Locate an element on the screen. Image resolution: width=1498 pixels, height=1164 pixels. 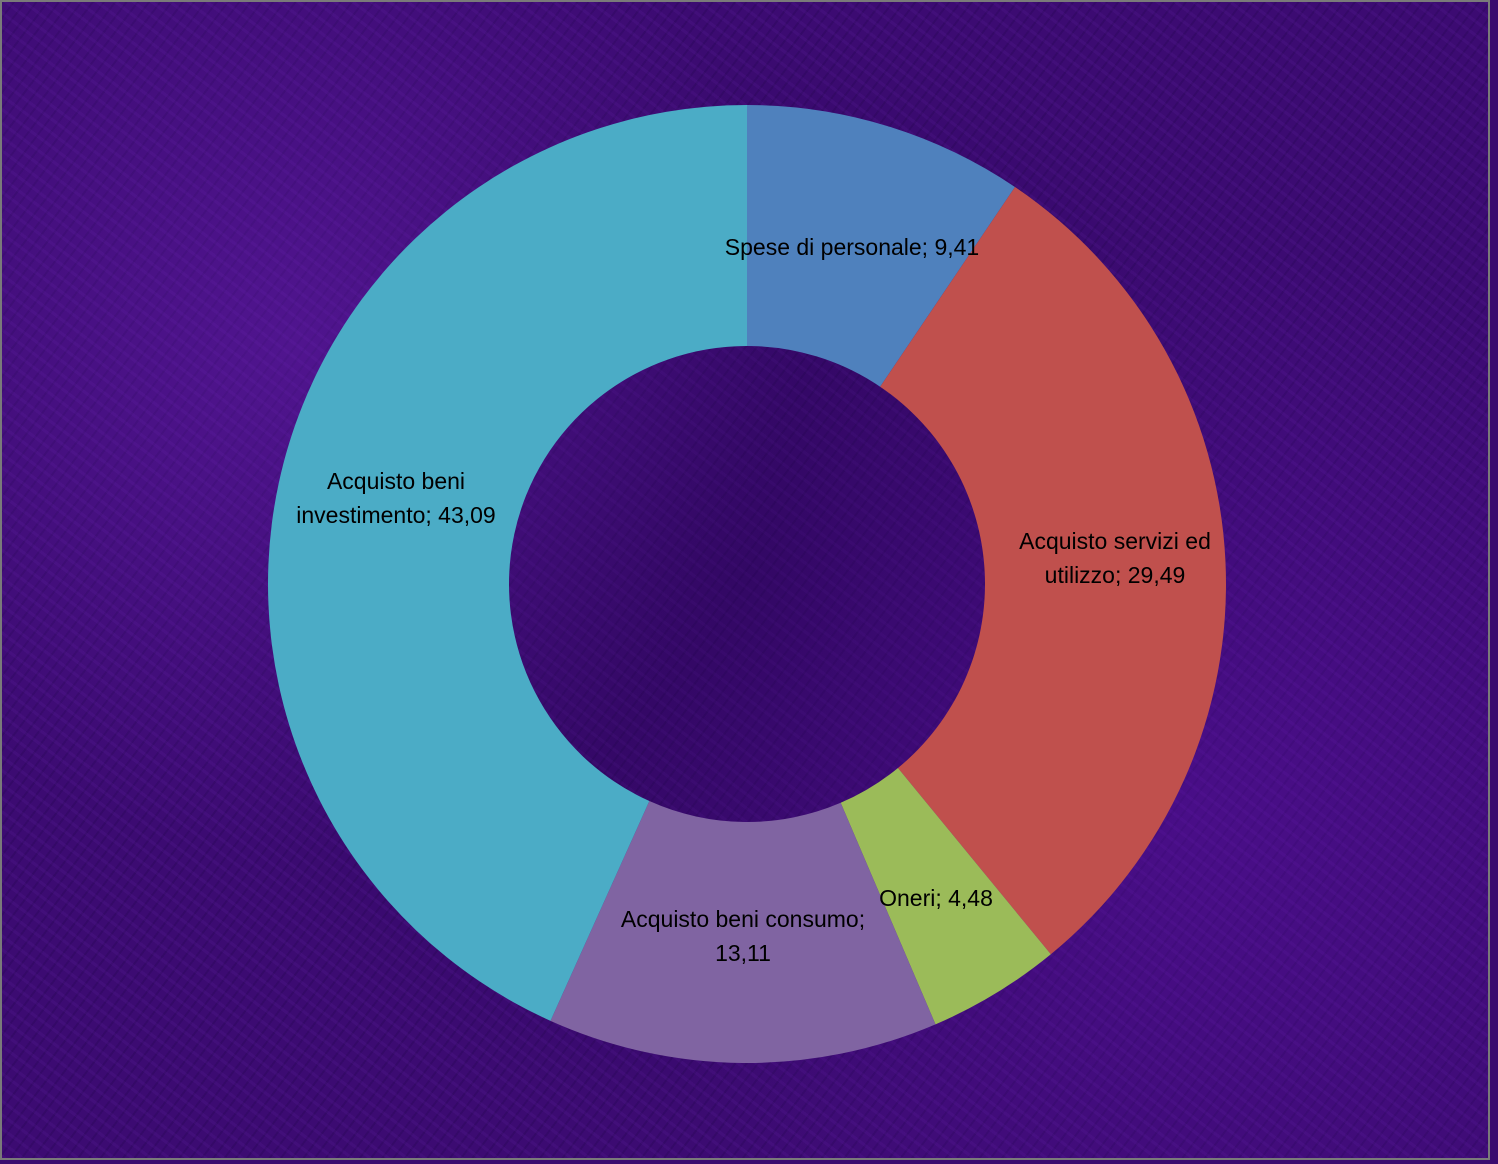
slice-oneri is located at coordinates (945, 896).